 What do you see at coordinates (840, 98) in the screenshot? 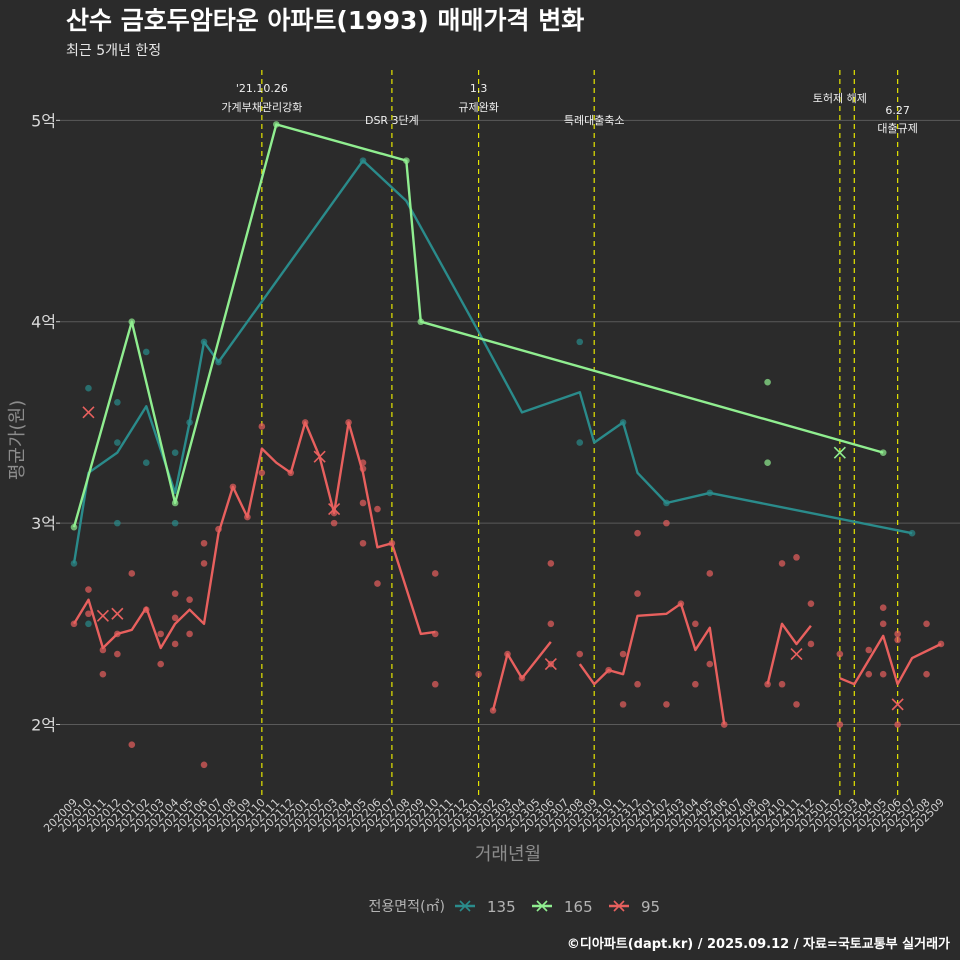
I see `event-label: 토허제 해제` at bounding box center [840, 98].